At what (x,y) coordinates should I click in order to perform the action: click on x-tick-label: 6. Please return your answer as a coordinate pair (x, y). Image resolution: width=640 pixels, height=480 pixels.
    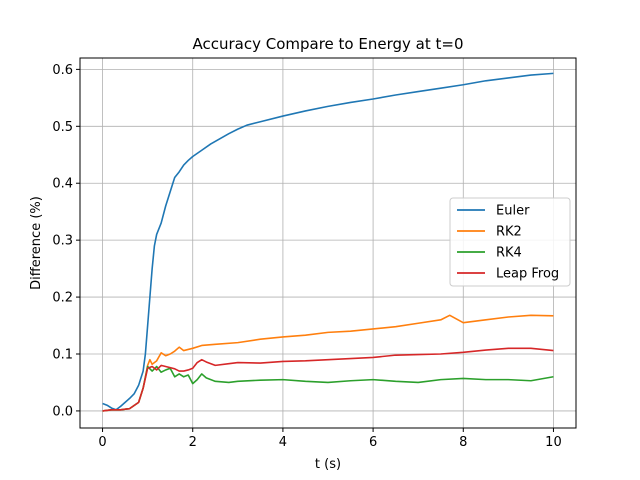
    Looking at the image, I should click on (373, 442).